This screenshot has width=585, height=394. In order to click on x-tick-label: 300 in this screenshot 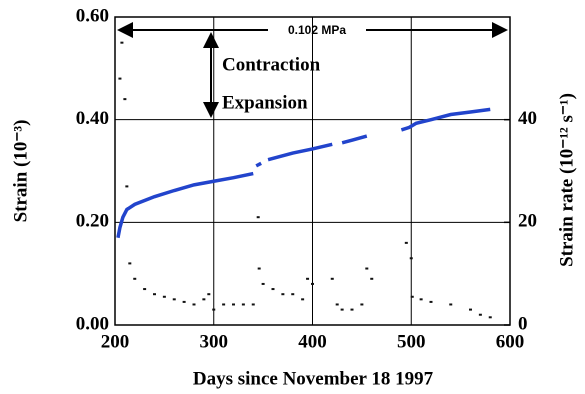, I will do `click(214, 341)`.